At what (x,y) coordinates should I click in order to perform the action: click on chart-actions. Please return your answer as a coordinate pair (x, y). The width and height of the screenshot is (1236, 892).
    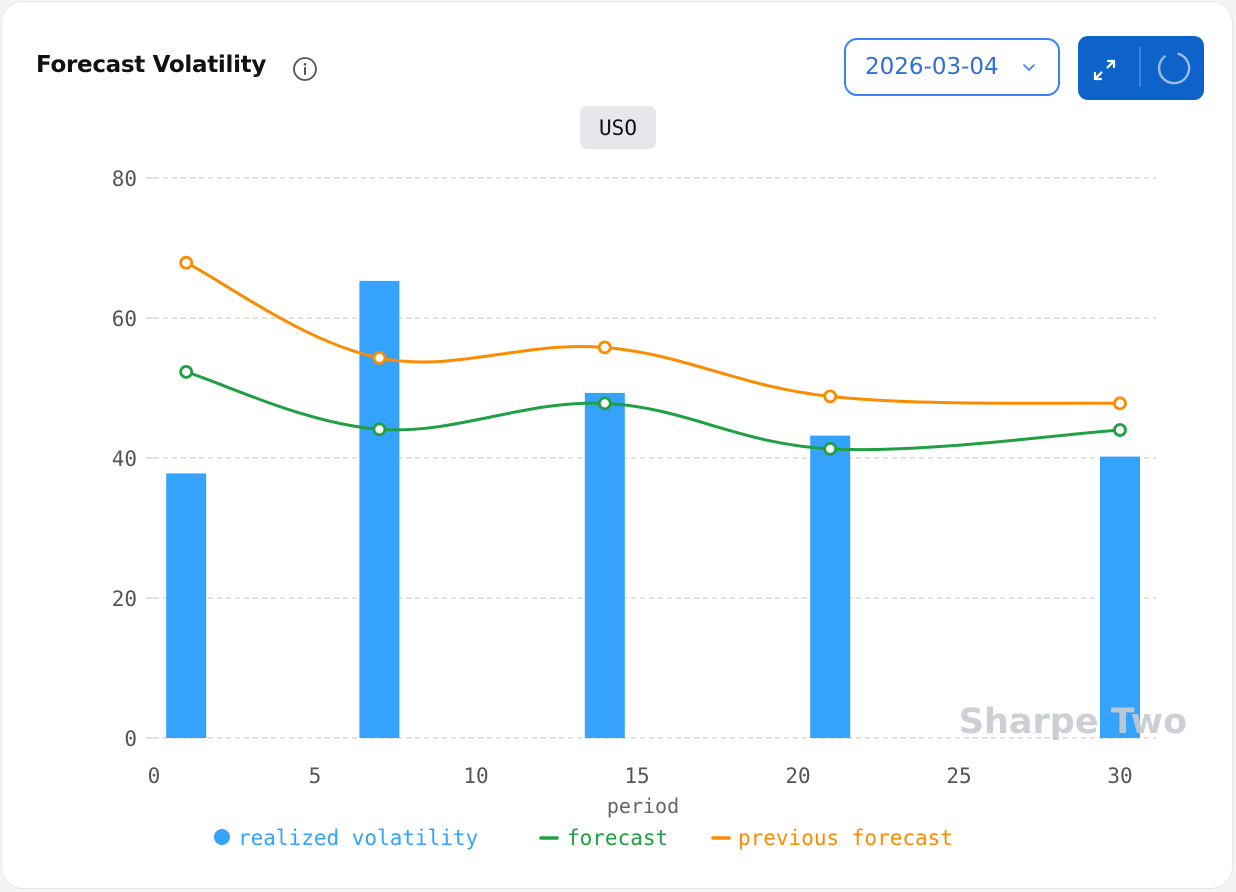
    Looking at the image, I should click on (1141, 68).